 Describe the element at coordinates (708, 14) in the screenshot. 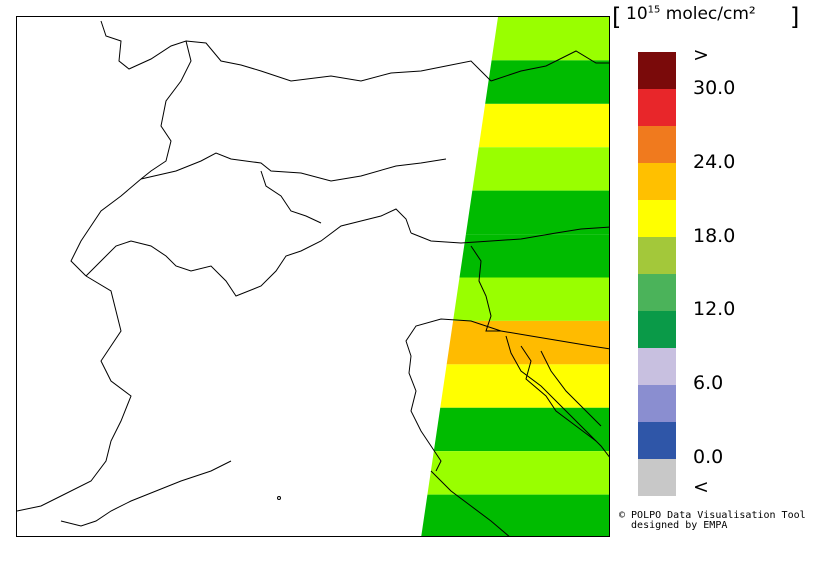

I see `unit-name: molec/cm²` at that location.